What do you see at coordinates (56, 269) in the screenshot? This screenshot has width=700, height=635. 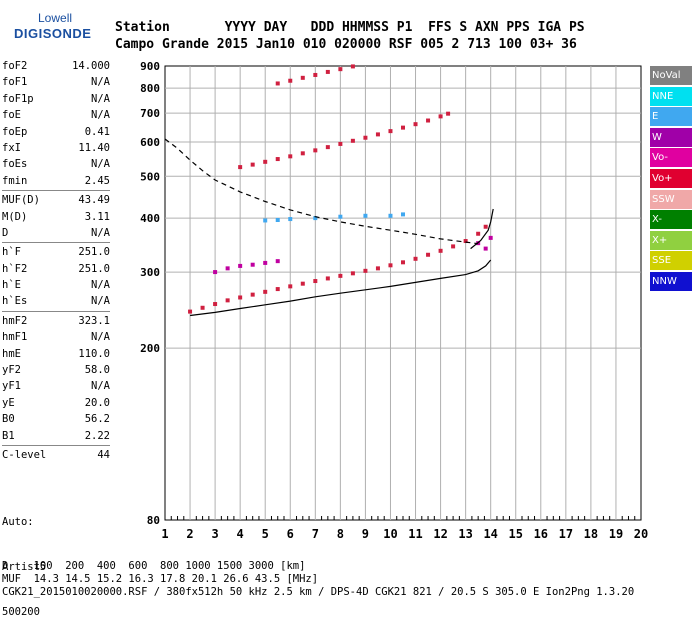 I see `param-row: h`F2 251.0` at bounding box center [56, 269].